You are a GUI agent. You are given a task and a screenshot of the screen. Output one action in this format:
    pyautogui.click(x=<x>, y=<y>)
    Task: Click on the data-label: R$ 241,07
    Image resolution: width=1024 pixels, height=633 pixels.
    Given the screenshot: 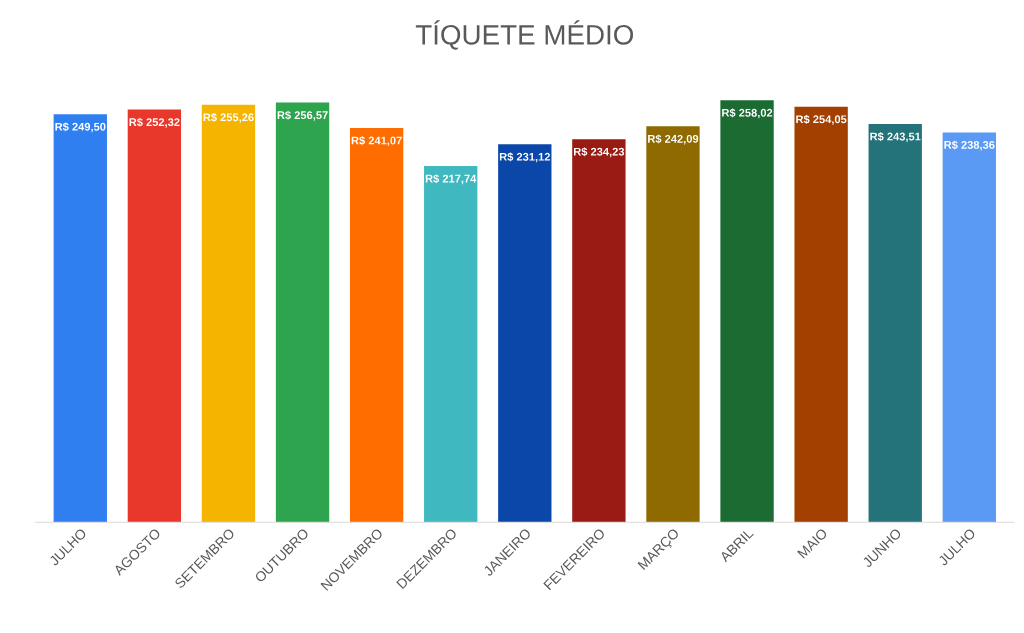 What is the action you would take?
    pyautogui.click(x=376, y=141)
    